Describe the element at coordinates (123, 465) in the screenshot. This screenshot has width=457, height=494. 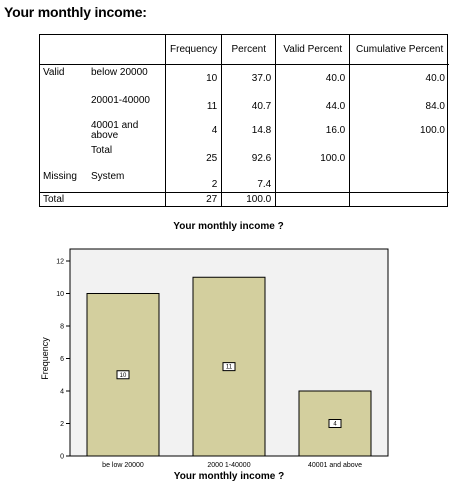
I see `x-tick-label: be low 20000` at that location.